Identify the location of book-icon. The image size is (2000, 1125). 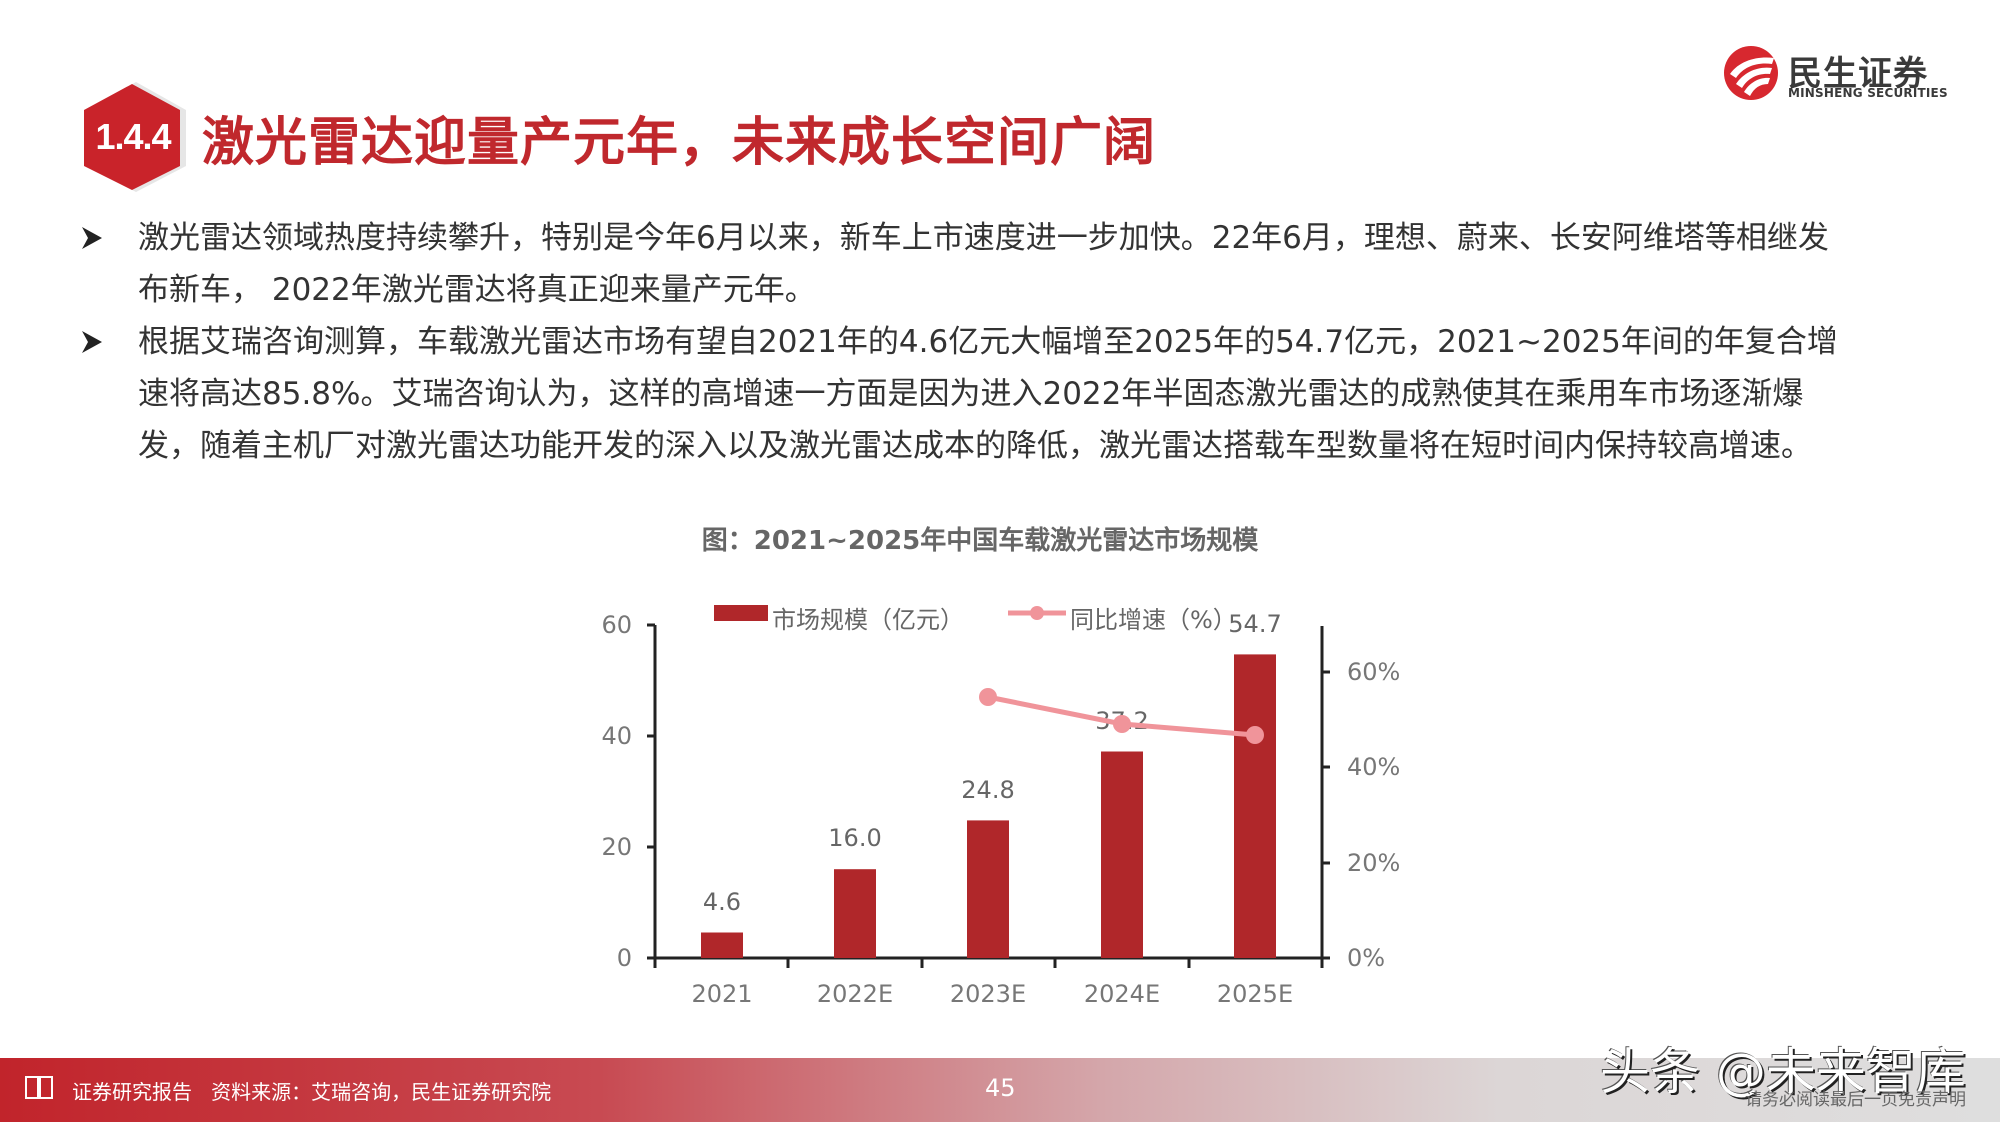
(39, 1087).